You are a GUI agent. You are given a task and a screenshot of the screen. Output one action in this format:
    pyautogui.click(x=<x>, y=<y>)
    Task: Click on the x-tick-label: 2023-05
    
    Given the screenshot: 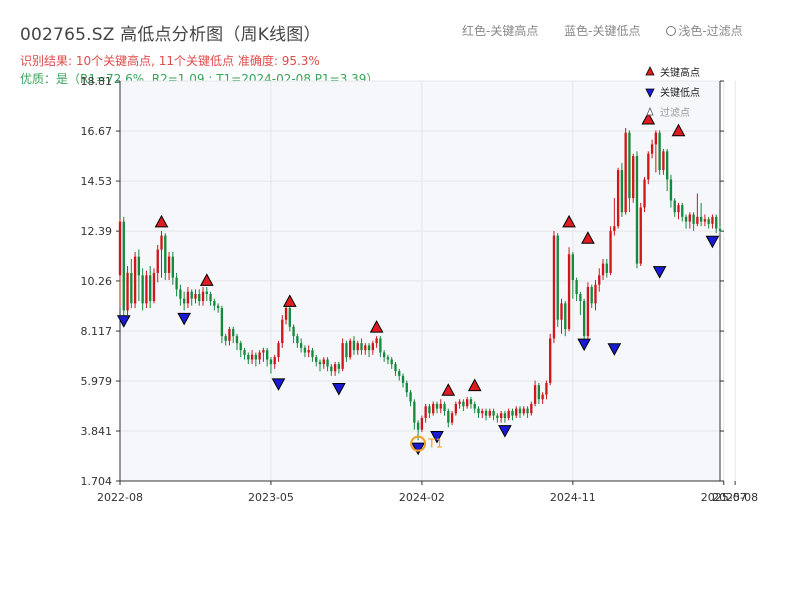 What is the action you would take?
    pyautogui.click(x=271, y=497)
    